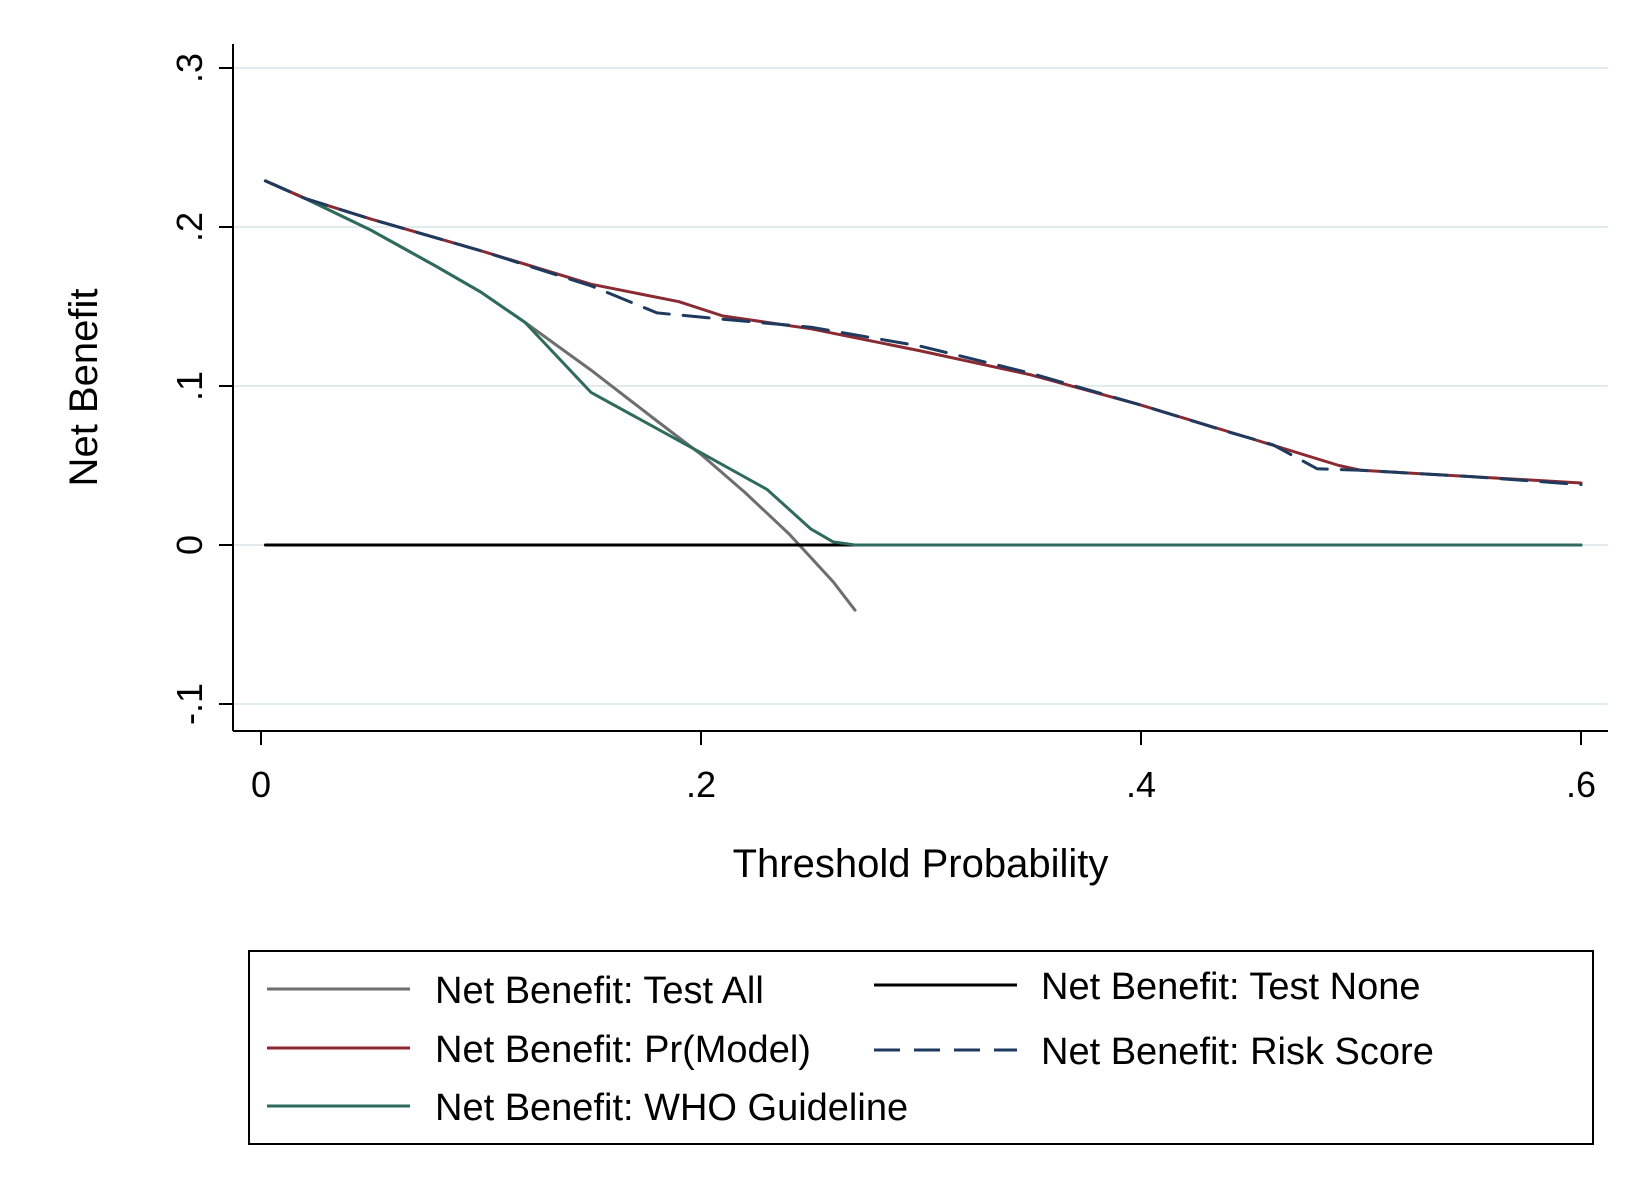 The image size is (1652, 1202). I want to click on legend-label: Net Benefit: Pr(Model), so click(623, 1050).